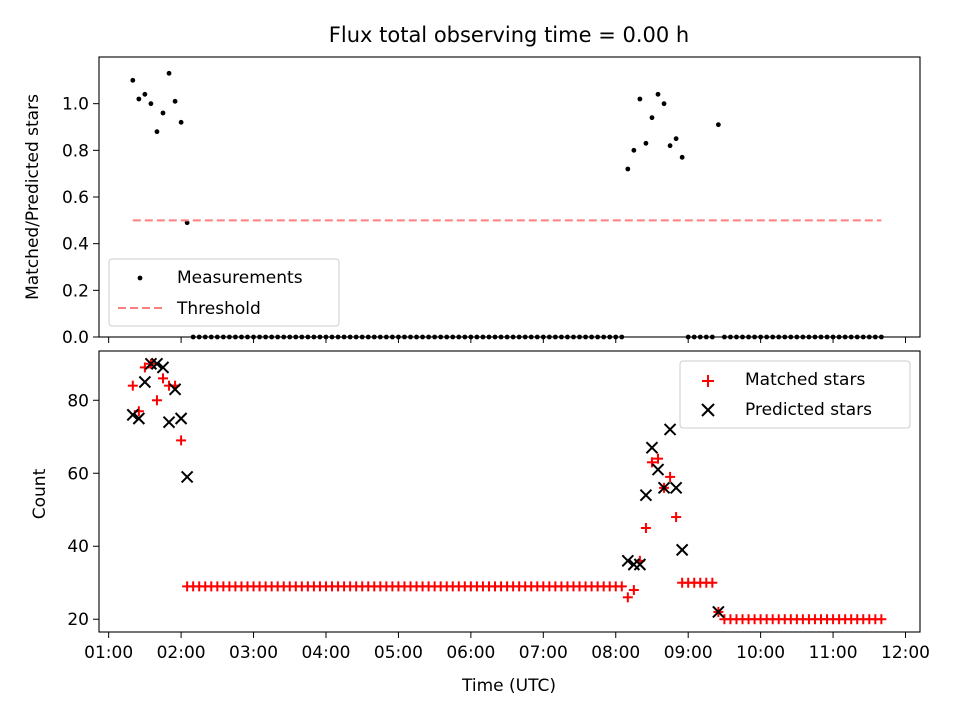 The width and height of the screenshot is (960, 720). I want to click on top-legend: Measurements Threshold, so click(224, 292).